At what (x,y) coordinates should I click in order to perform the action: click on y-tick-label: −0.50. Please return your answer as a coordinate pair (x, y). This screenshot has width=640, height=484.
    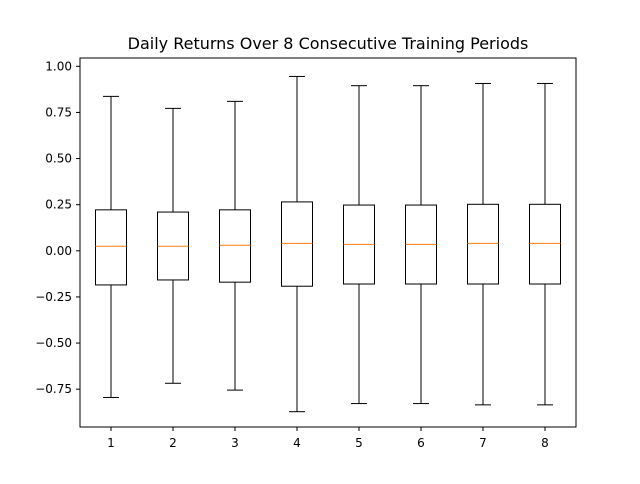
    Looking at the image, I should click on (53, 343).